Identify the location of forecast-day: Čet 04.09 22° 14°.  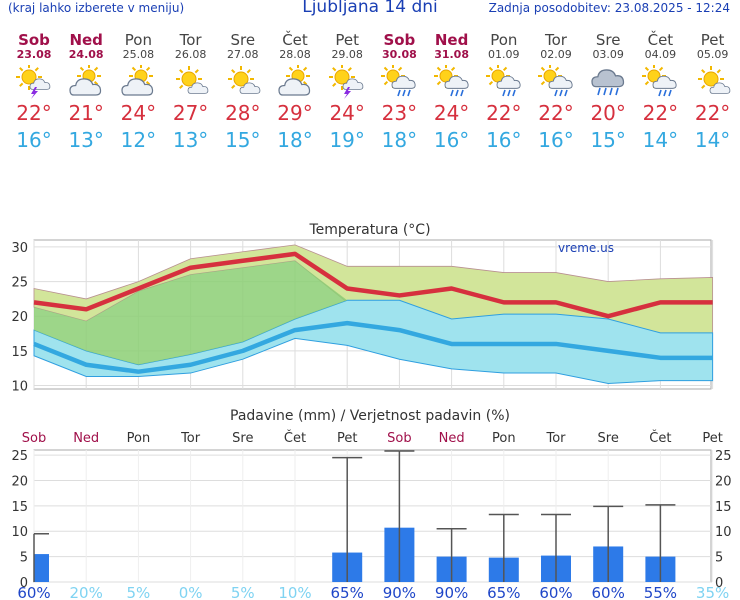
(660, 92).